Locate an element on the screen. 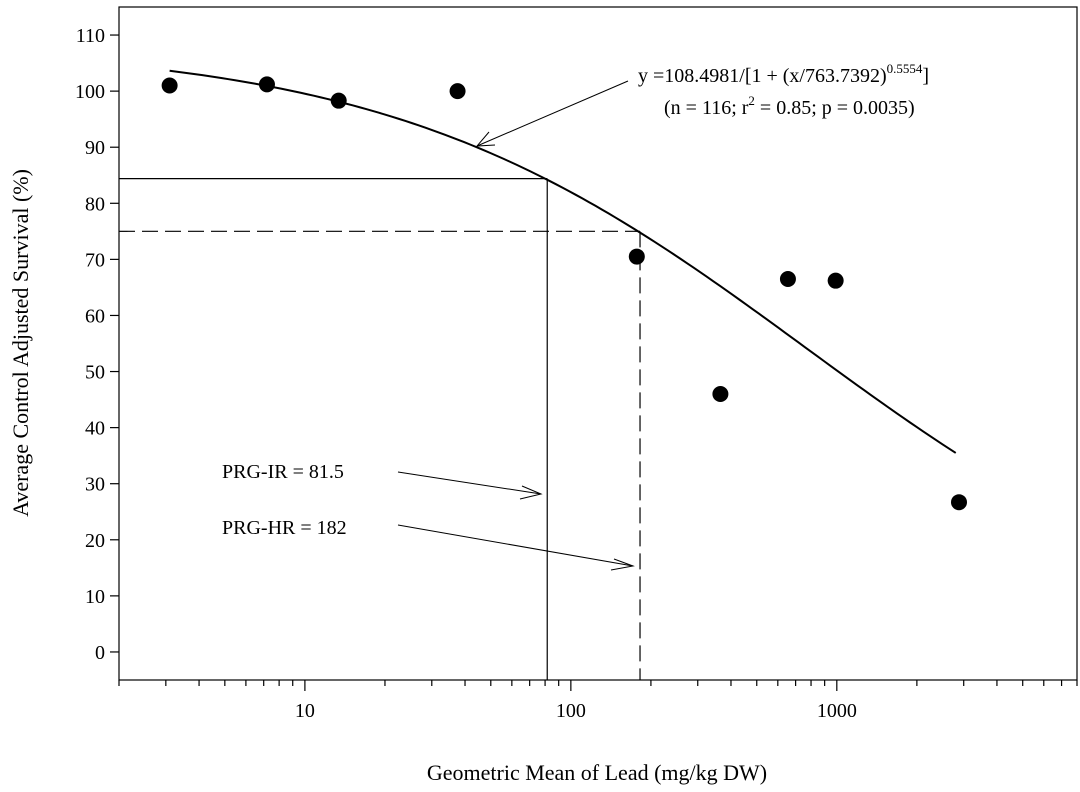 The height and width of the screenshot is (792, 1080). y-tick-label: 30 is located at coordinates (95, 485).